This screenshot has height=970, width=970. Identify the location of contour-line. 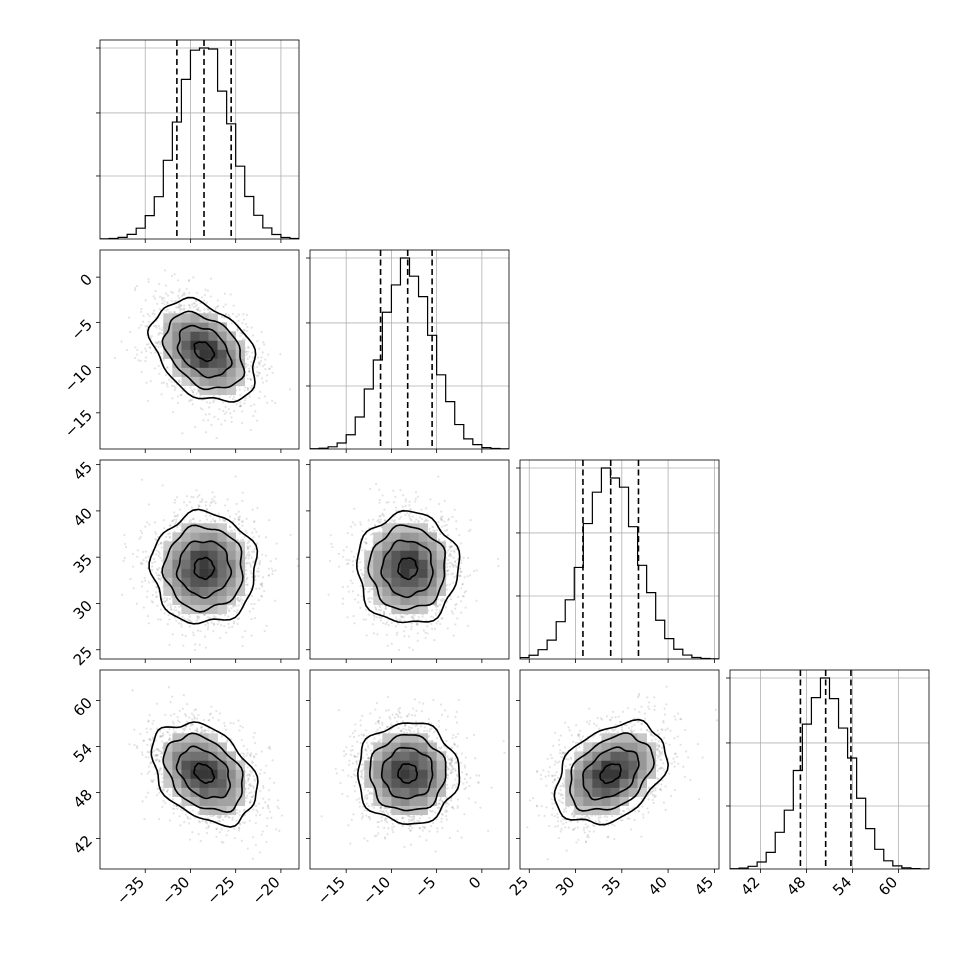
(204, 568).